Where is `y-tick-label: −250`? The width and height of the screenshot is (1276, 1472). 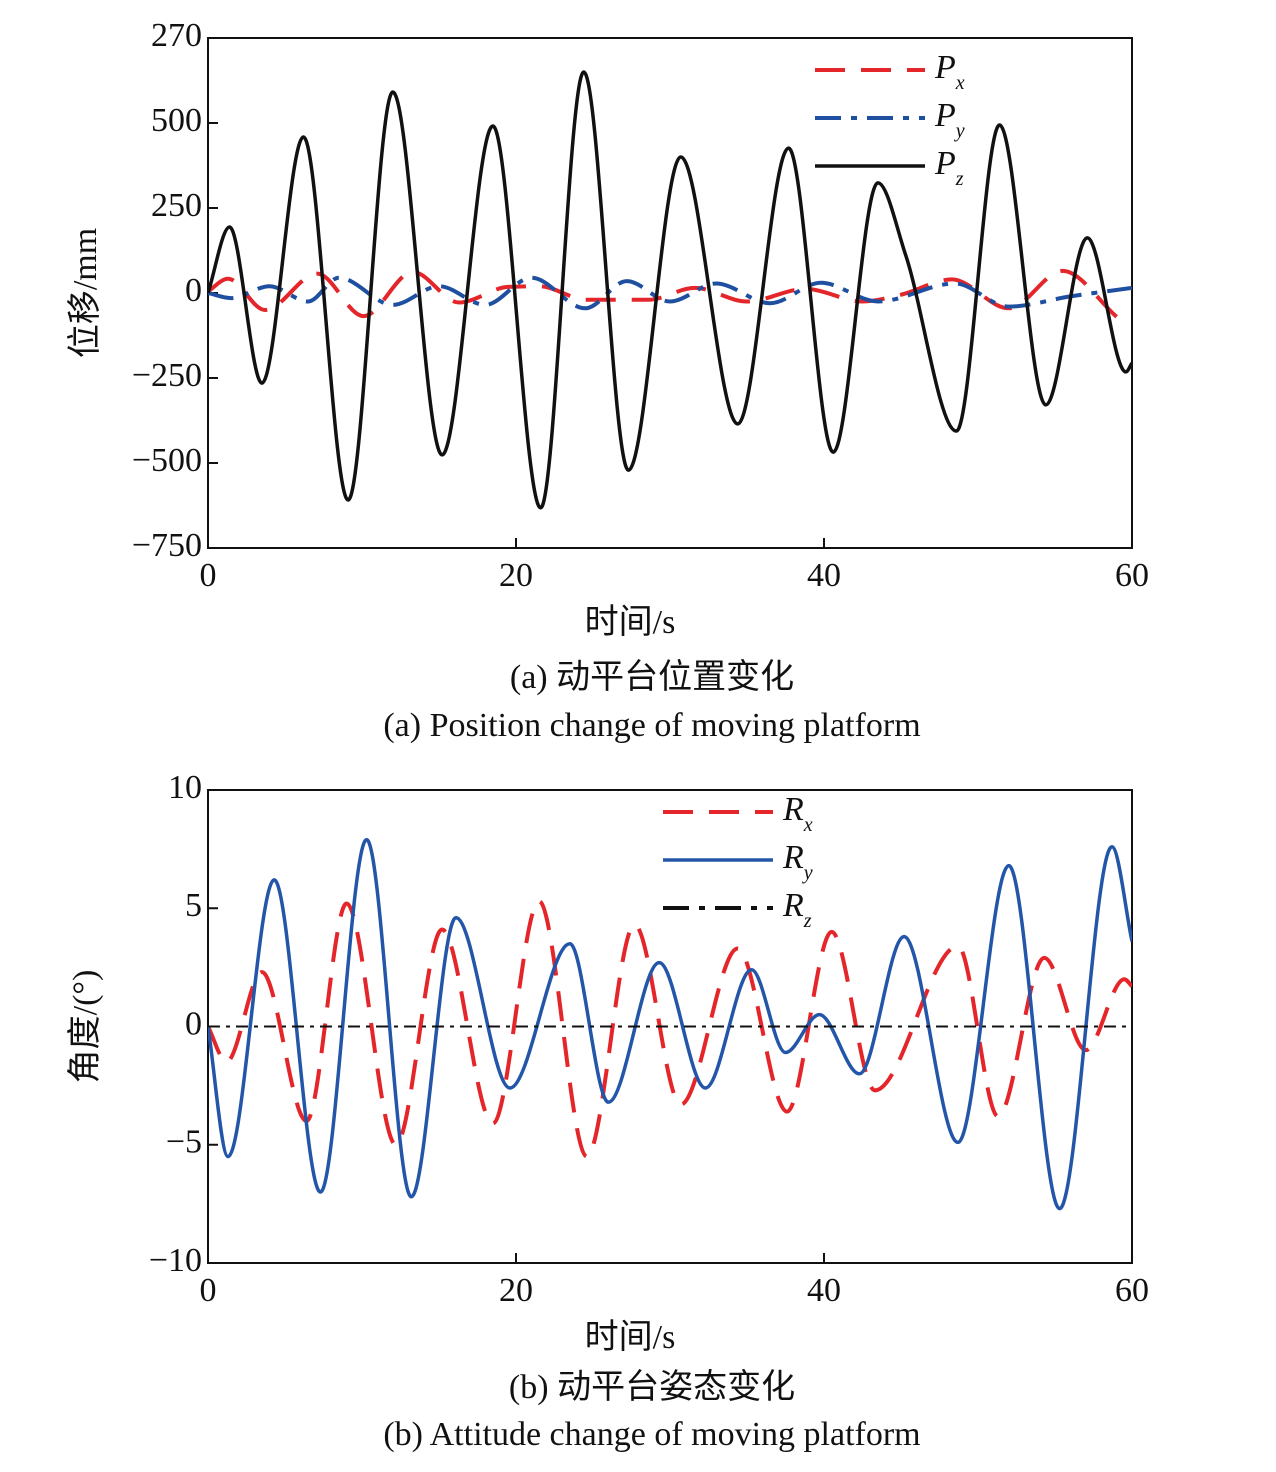
y-tick-label: −250 is located at coordinates (167, 375).